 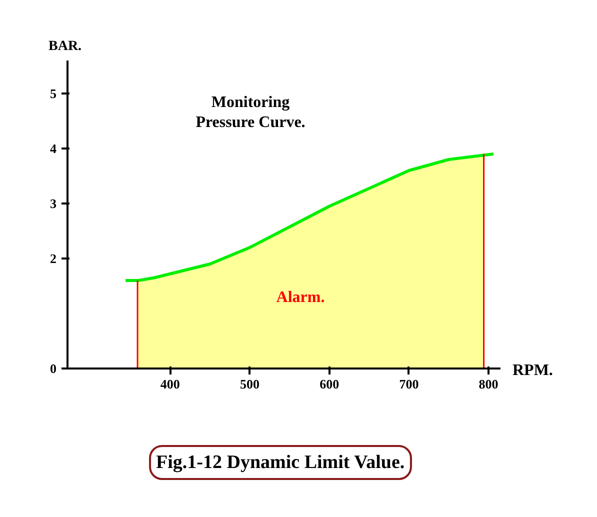 I want to click on y-tick-label: 3, so click(x=53, y=203).